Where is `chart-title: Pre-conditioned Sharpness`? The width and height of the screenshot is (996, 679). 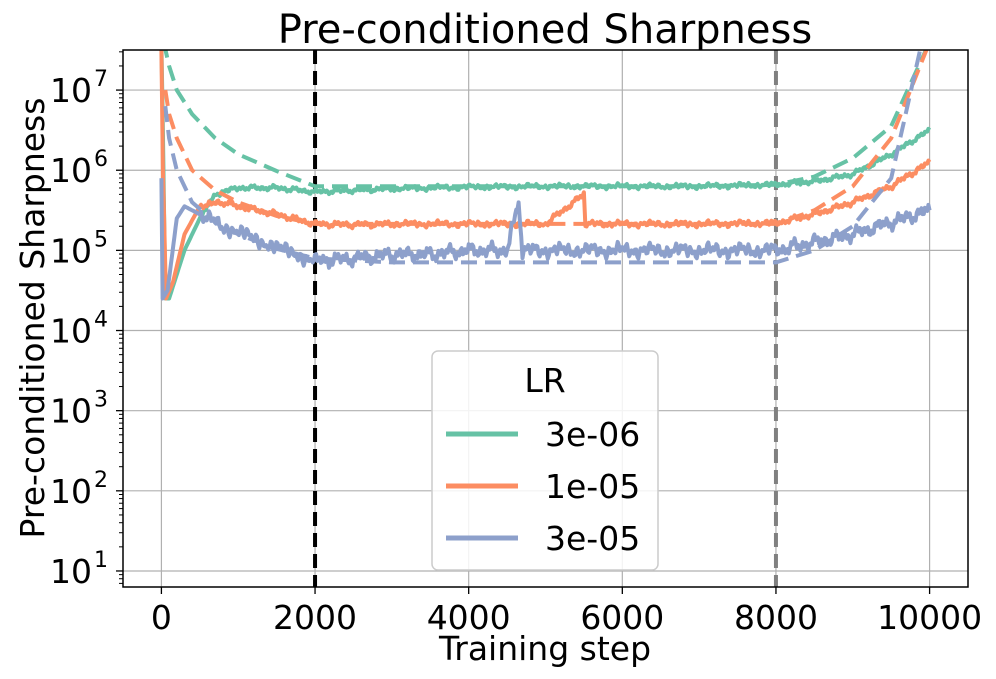
chart-title: Pre-conditioned Sharpness is located at coordinates (545, 30).